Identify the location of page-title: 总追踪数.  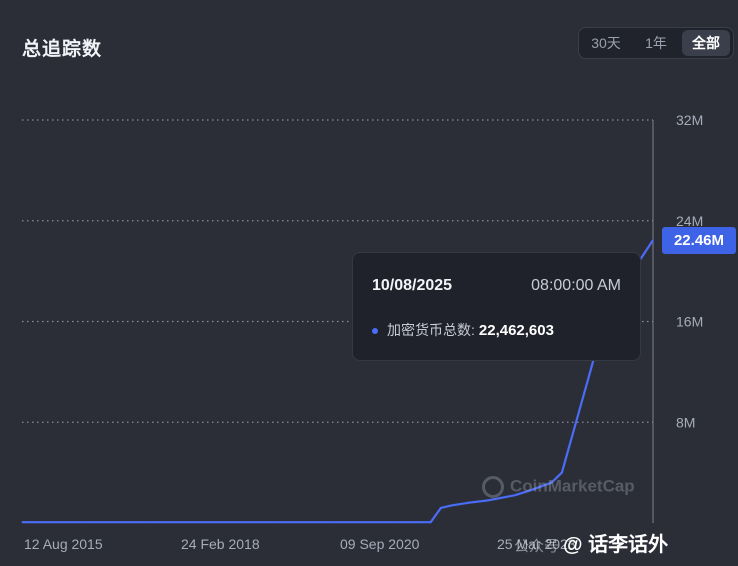
(62, 49).